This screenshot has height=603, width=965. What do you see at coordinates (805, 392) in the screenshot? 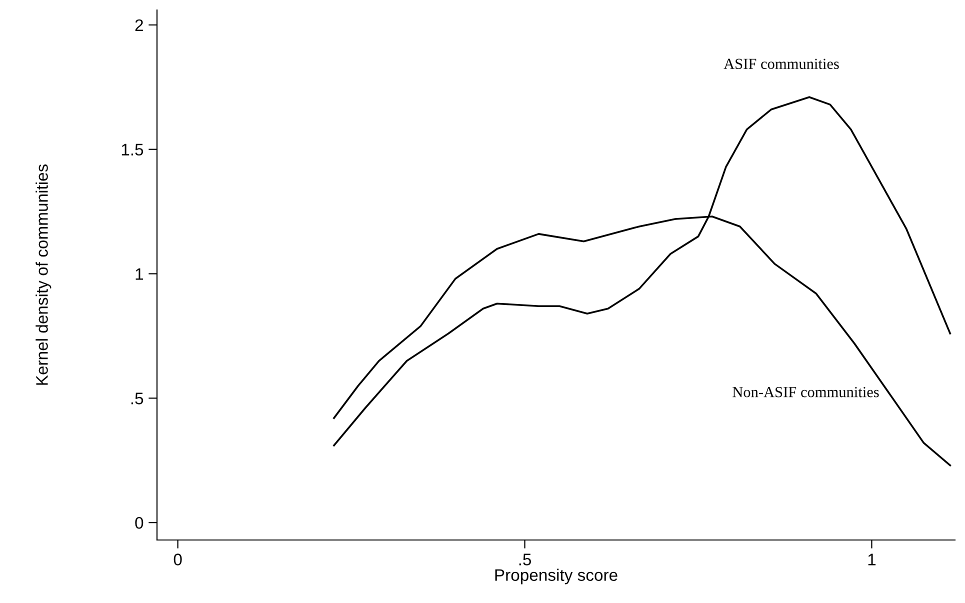
I see `series-label: Non-ASIF communities` at bounding box center [805, 392].